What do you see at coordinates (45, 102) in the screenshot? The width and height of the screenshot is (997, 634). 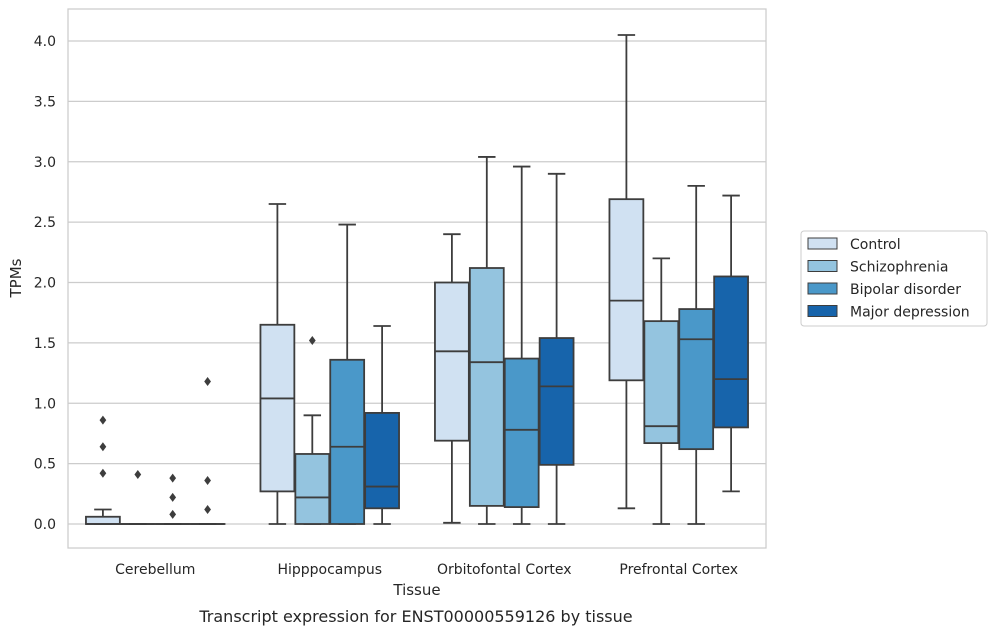 I see `y-tick-label: 3.5` at bounding box center [45, 102].